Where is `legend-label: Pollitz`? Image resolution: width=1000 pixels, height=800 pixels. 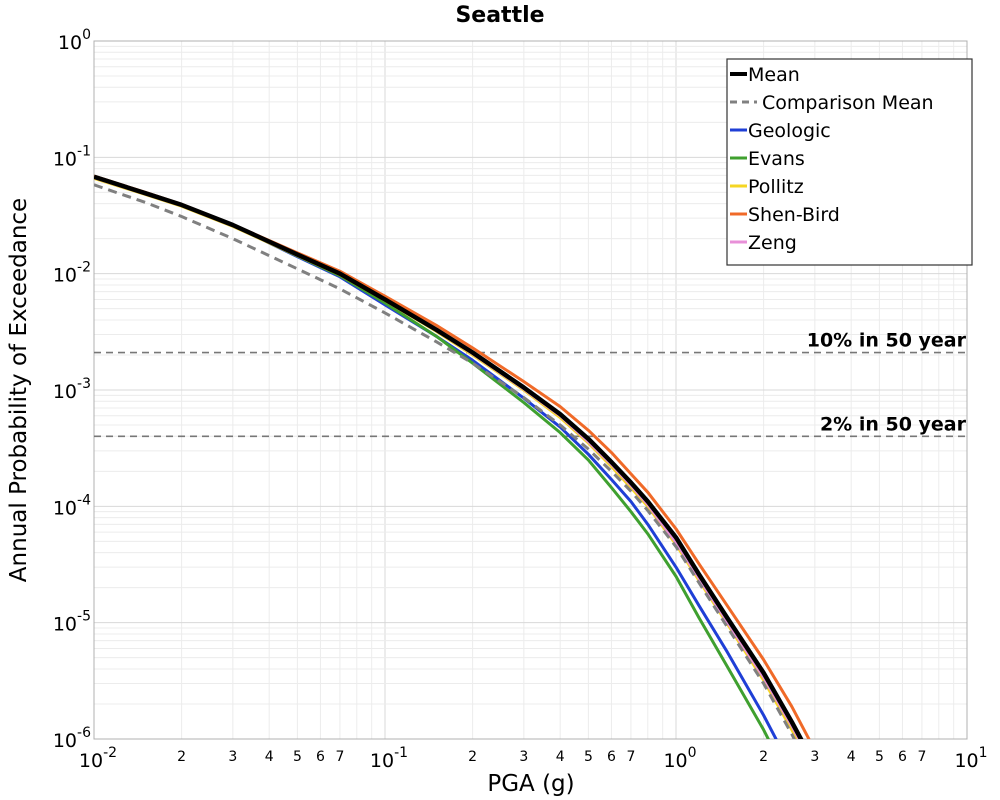
legend-label: Pollitz is located at coordinates (776, 187).